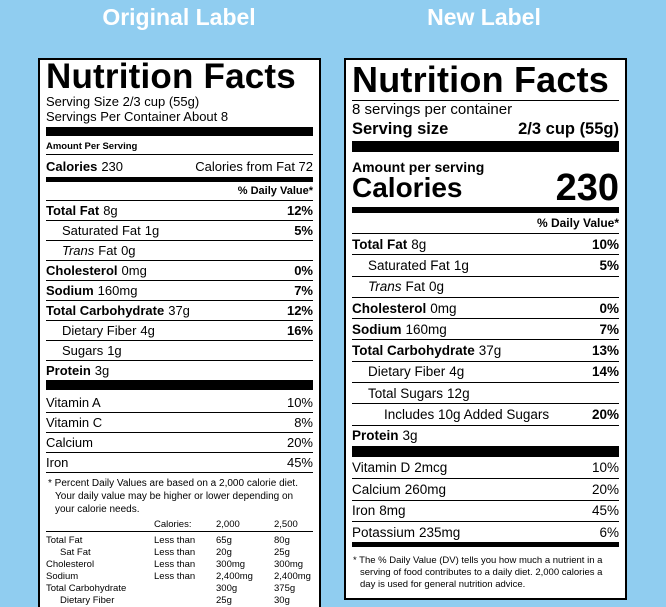 The height and width of the screenshot is (607, 666). Describe the element at coordinates (99, 250) in the screenshot. I see `nutrient: Trans Fat 0g` at that location.